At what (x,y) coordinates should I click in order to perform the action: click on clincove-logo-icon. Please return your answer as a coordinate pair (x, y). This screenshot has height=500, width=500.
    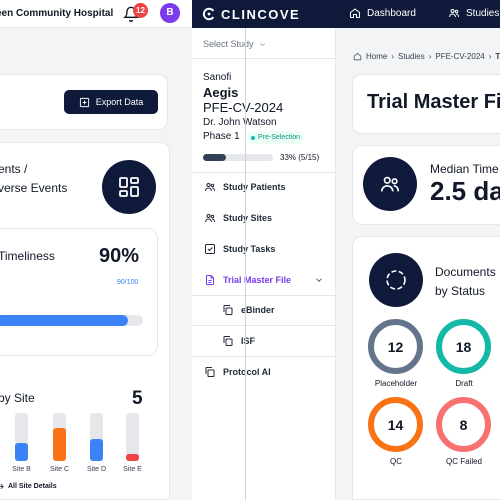
    Looking at the image, I should click on (208, 14).